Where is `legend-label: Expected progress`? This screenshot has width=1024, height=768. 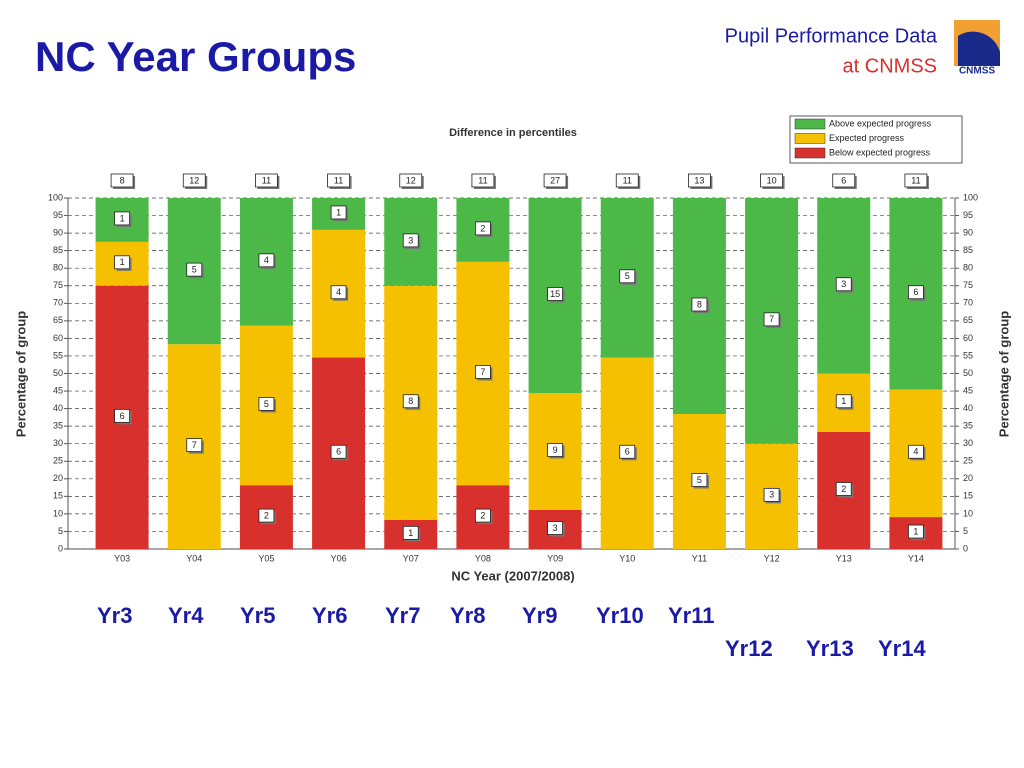 legend-label: Expected progress is located at coordinates (867, 138).